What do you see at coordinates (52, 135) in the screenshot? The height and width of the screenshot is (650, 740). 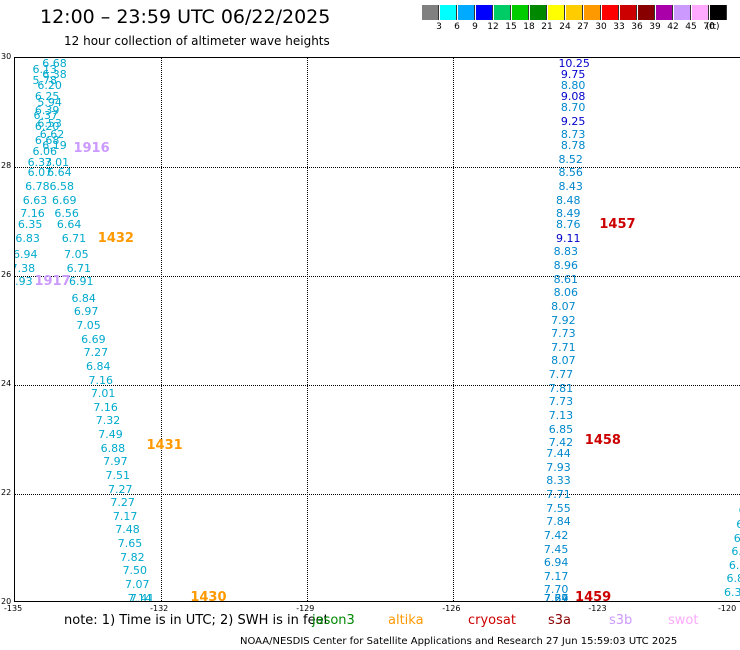 I see `wave-height-reading: 6.62` at bounding box center [52, 135].